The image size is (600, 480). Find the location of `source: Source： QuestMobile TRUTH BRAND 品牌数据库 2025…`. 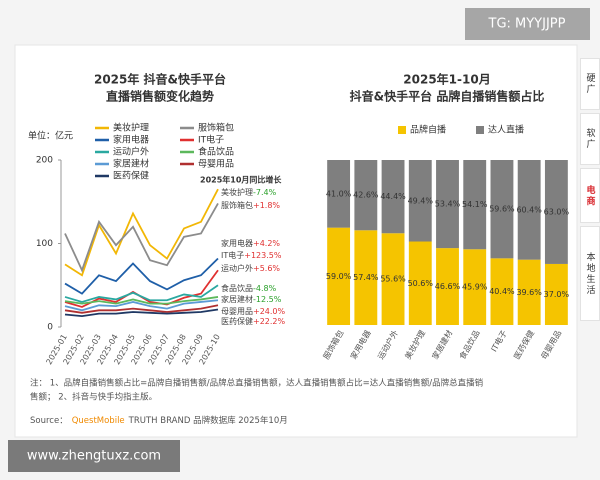

source: Source： QuestMobile TRUTH BRAND 品牌数据库 2025… is located at coordinates (159, 420).